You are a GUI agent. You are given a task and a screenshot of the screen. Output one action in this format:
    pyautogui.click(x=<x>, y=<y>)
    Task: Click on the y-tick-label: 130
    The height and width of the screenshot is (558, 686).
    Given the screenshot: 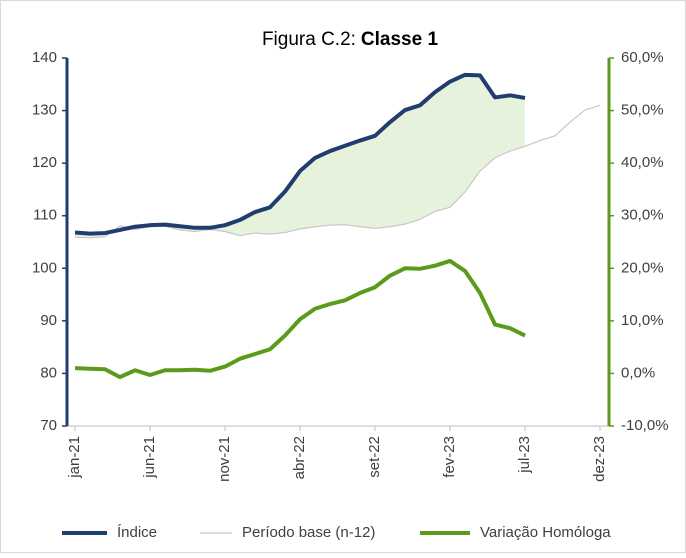 What is the action you would take?
    pyautogui.click(x=44, y=110)
    